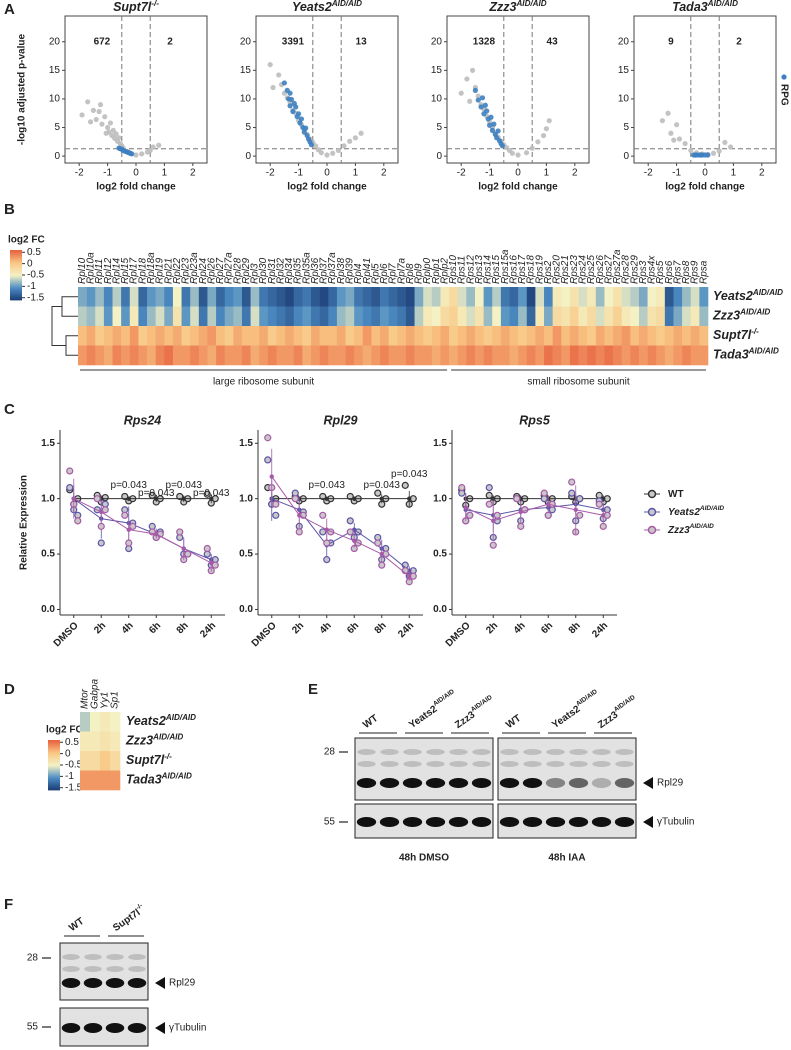 Image resolution: width=791 pixels, height=1050 pixels. Describe the element at coordinates (479, 269) in the screenshot. I see `gene-label: Rps13` at that location.